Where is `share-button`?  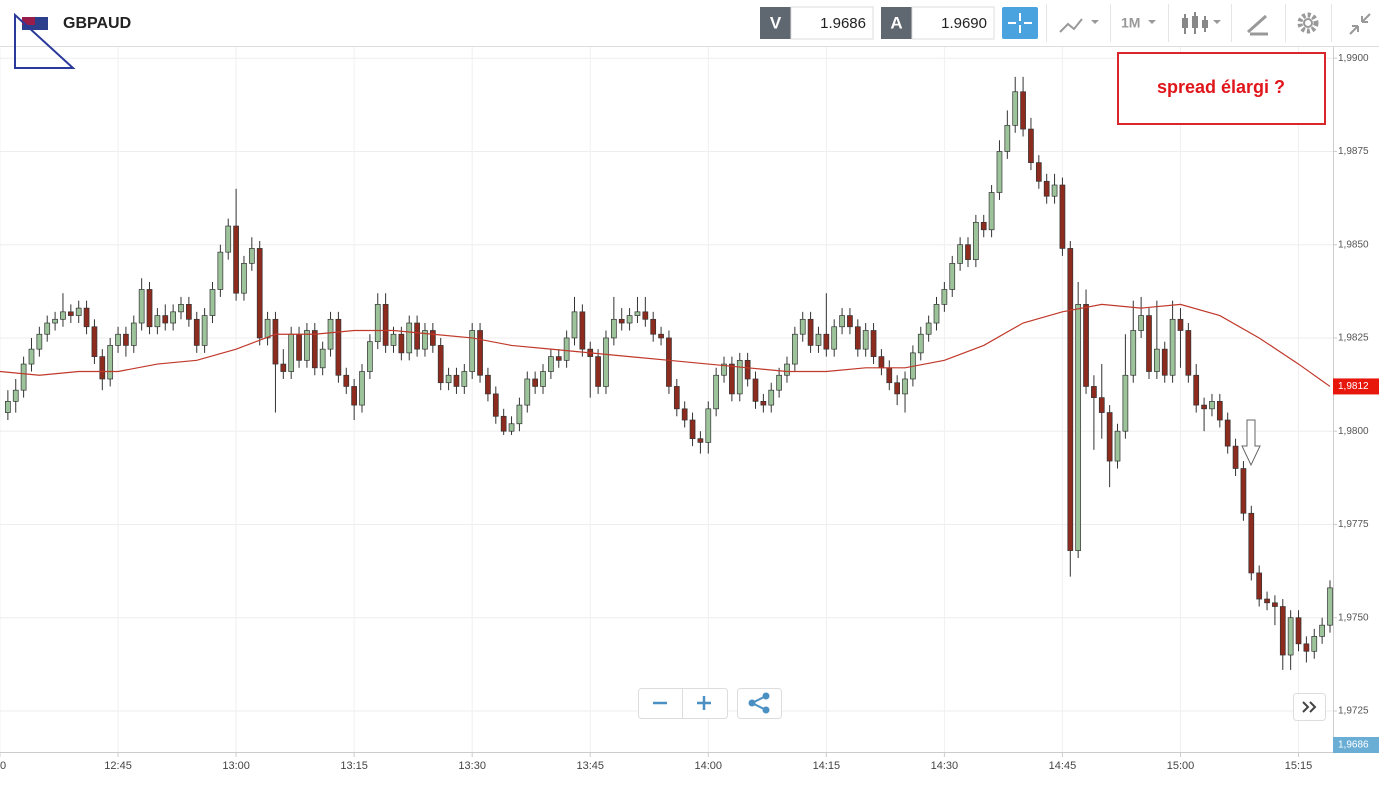
share-button is located at coordinates (759, 703).